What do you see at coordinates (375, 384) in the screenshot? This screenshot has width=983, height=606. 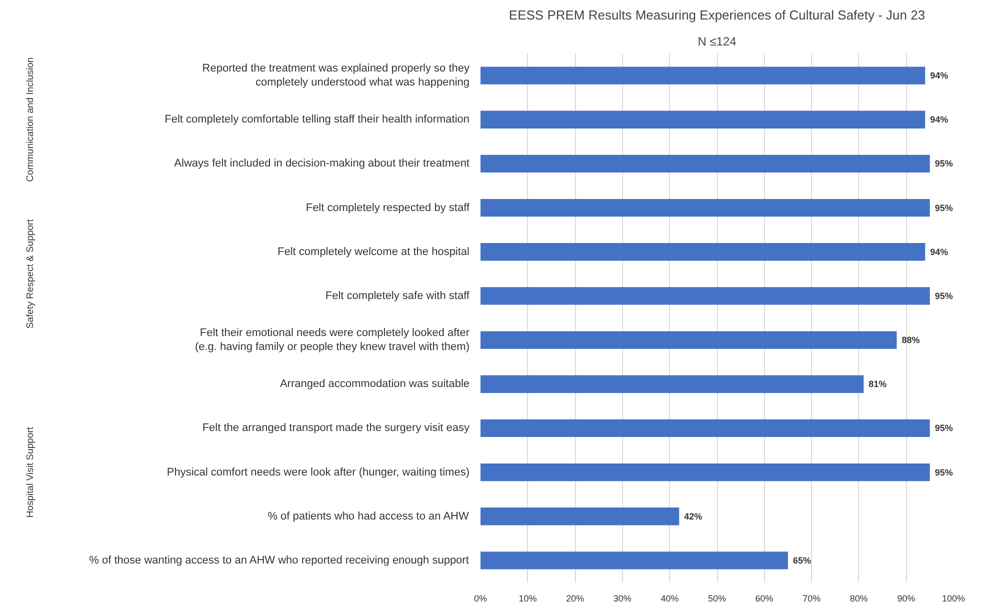 I see `y-tick-label: Arranged accommodation was suitable` at bounding box center [375, 384].